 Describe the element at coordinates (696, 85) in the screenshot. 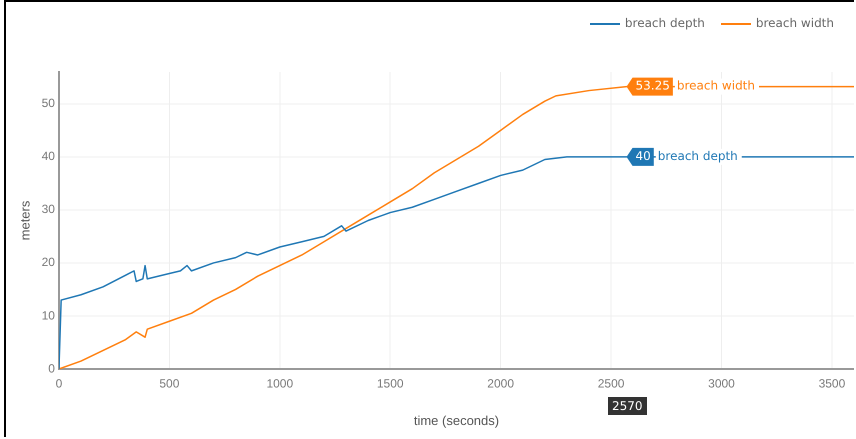

I see `annotation: 53.25 breach width` at that location.